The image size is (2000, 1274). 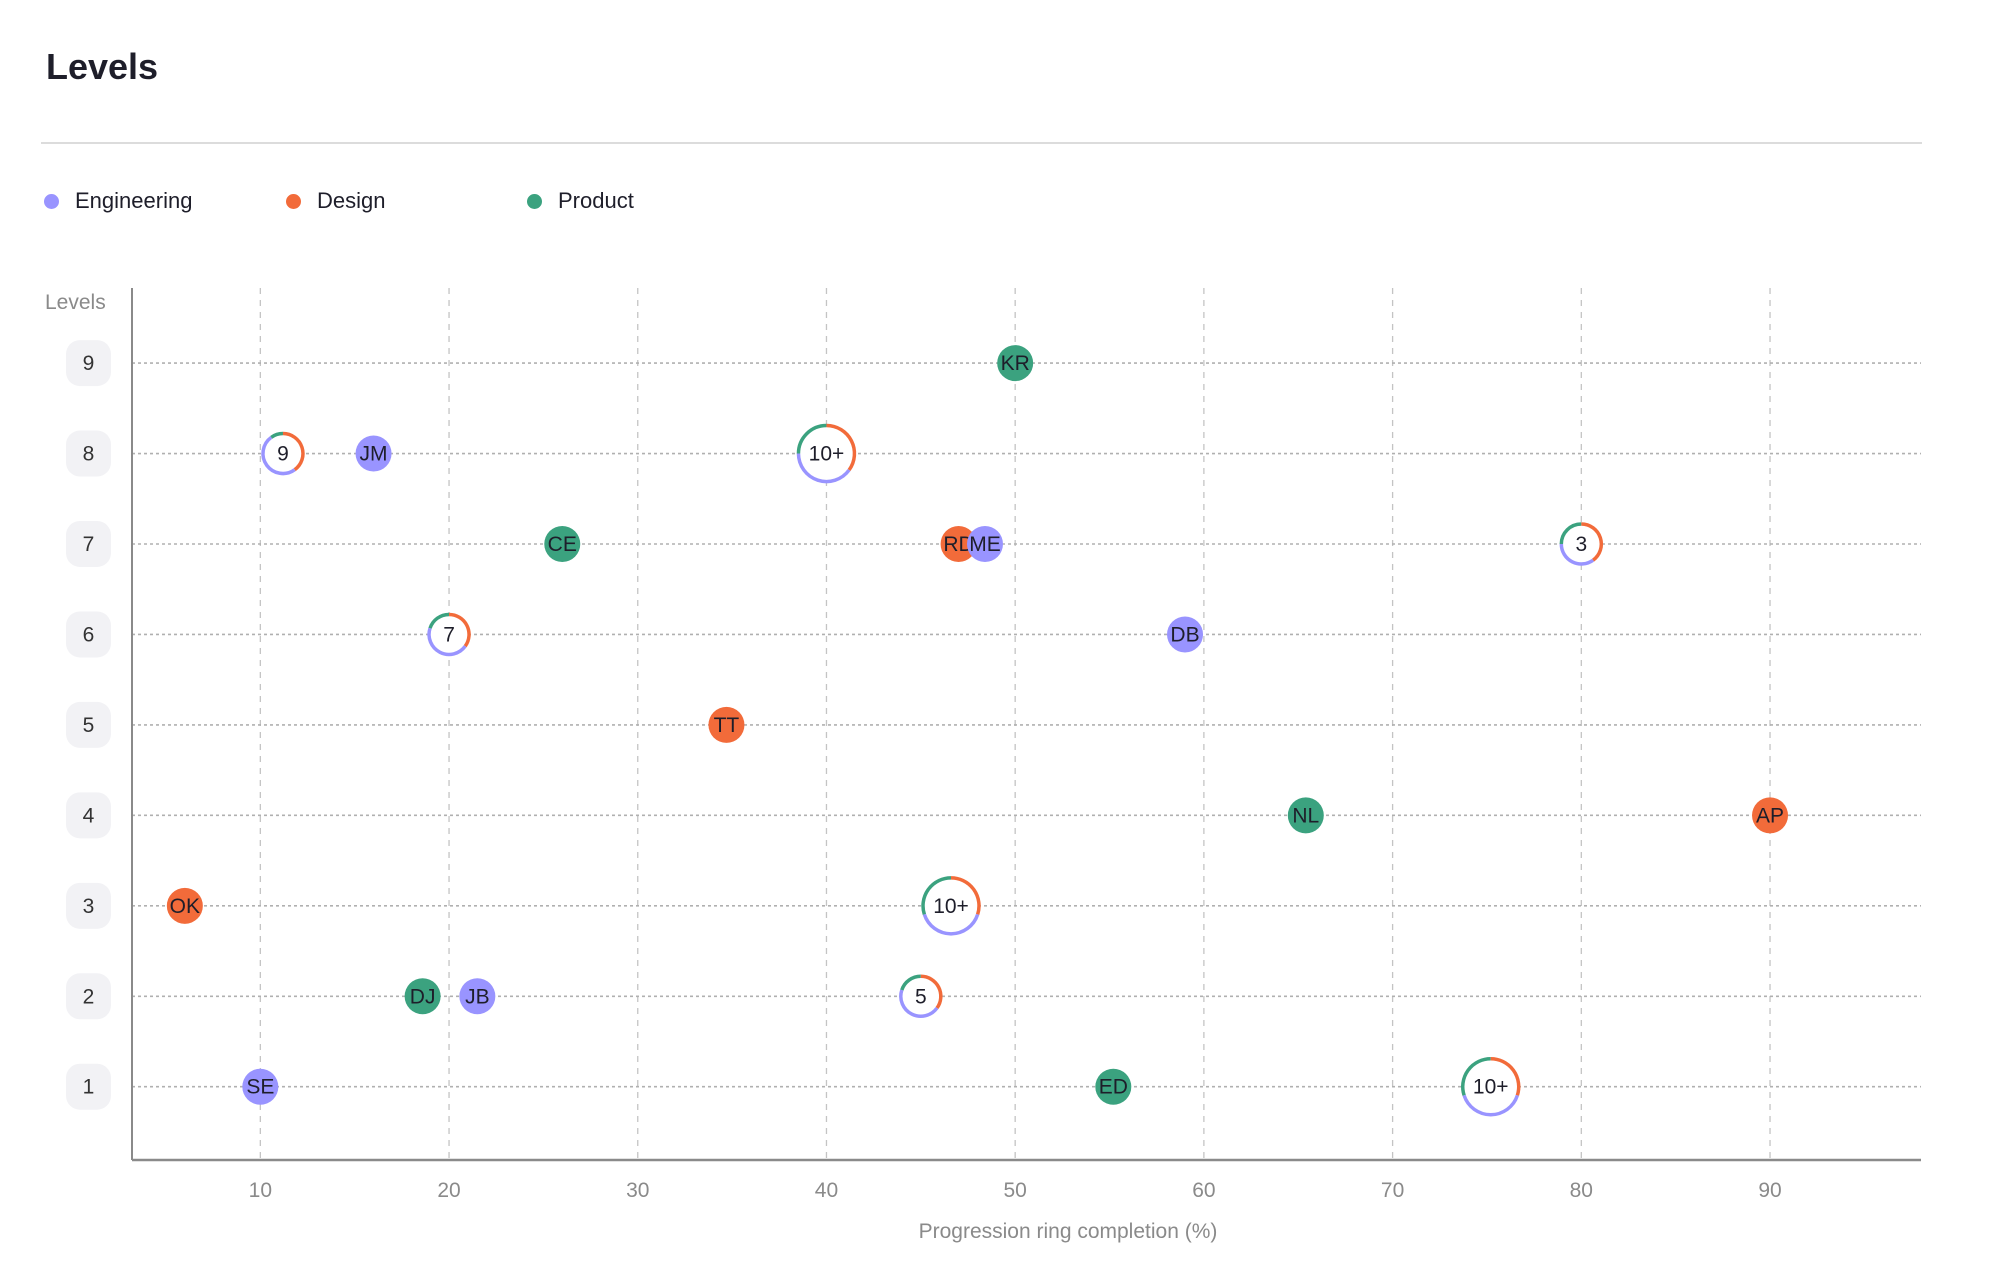 I want to click on data-point: SE, so click(x=260, y=1086).